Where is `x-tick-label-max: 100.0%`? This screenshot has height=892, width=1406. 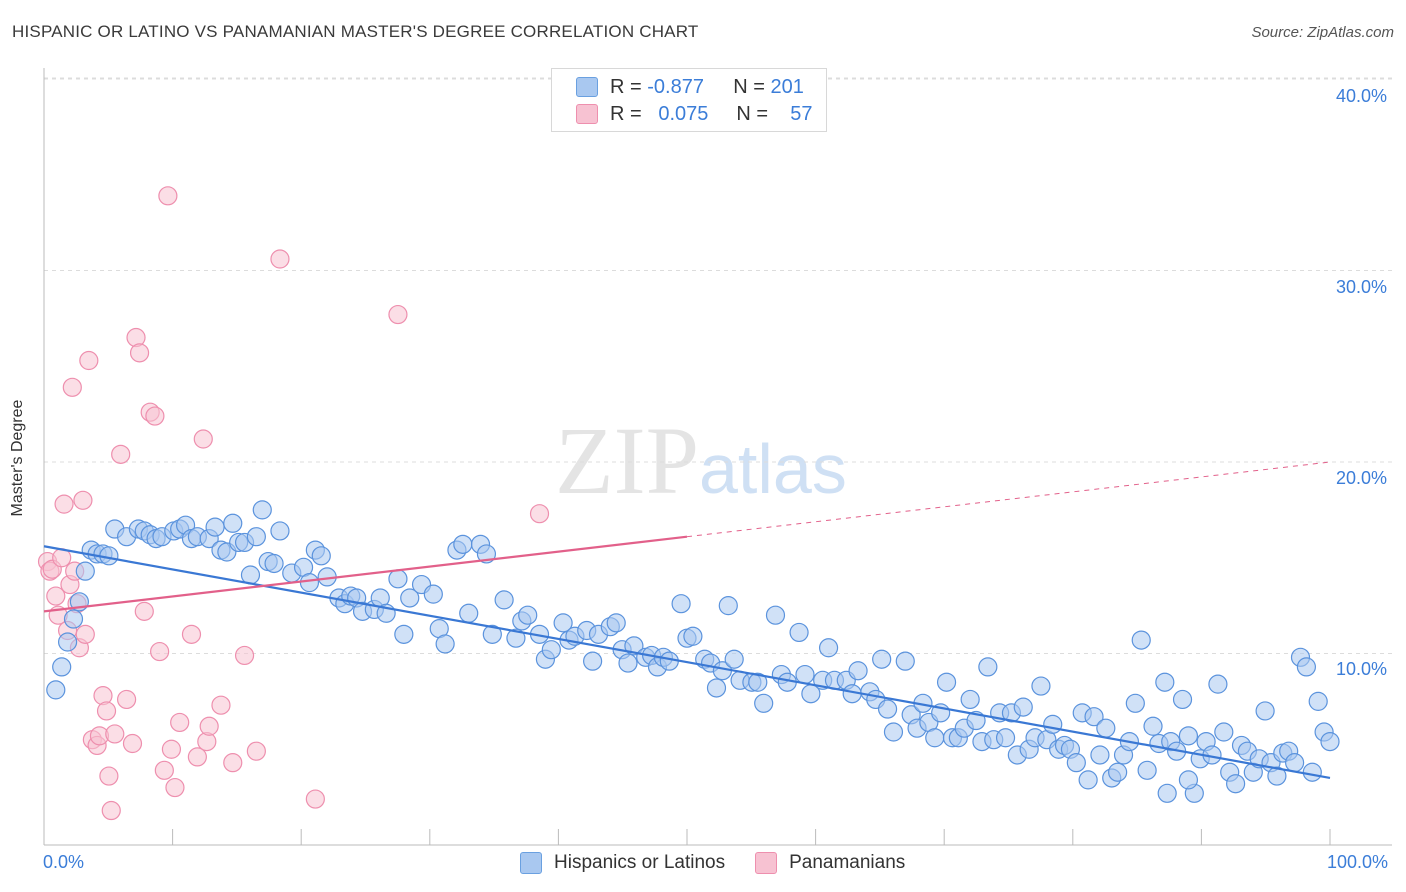
x-tick-label-max: 100.0% is located at coordinates (1358, 862).